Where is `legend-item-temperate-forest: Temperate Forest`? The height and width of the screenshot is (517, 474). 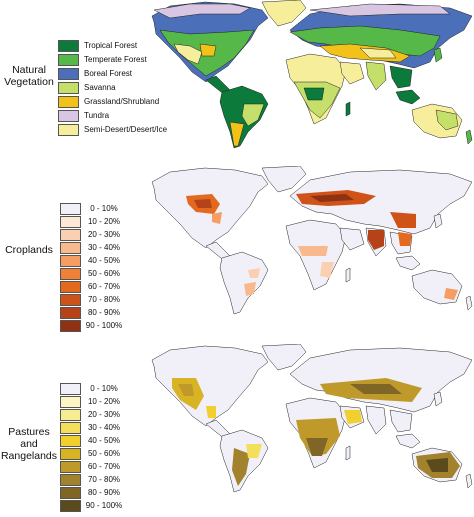
legend-item-temperate-forest: Temperate Forest is located at coordinates (112, 60).